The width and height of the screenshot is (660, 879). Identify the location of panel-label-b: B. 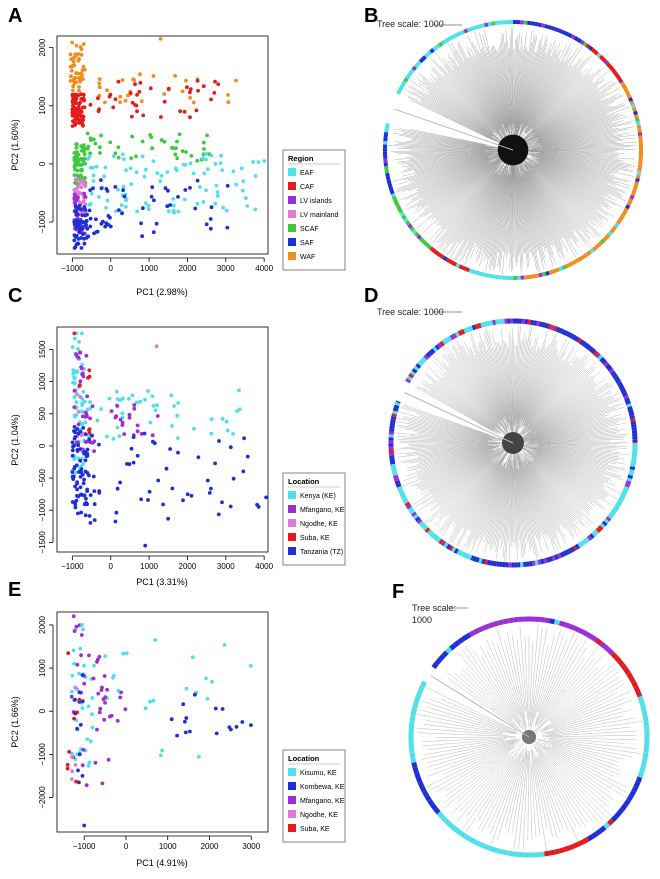
(371, 16).